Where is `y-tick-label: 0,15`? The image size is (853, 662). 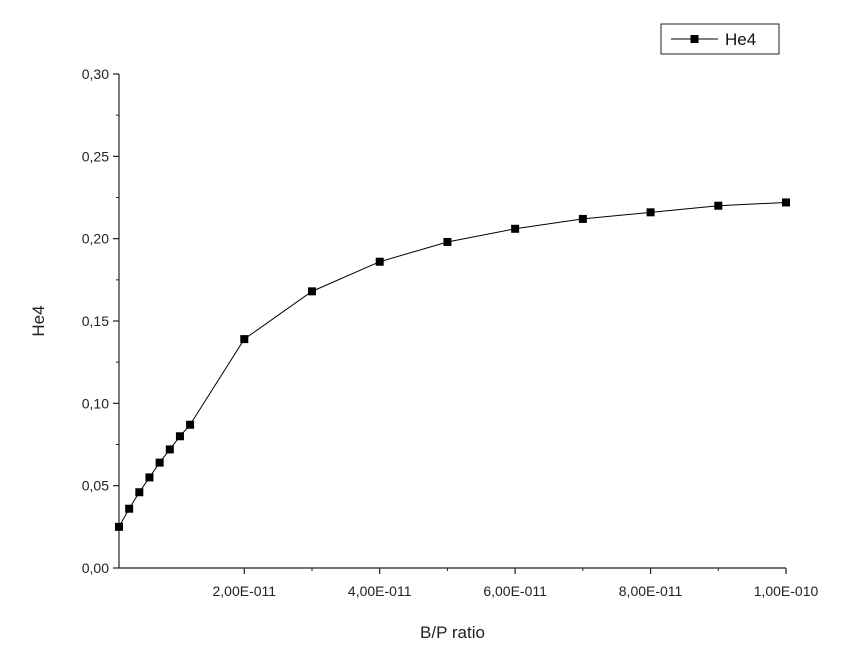
y-tick-label: 0,15 is located at coordinates (95, 321).